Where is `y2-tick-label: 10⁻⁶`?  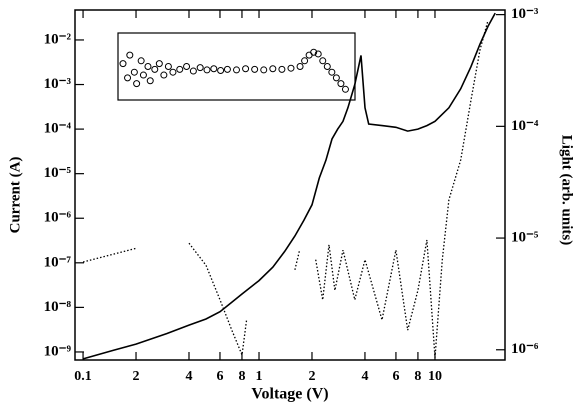 y2-tick-label: 10⁻⁶ is located at coordinates (525, 349).